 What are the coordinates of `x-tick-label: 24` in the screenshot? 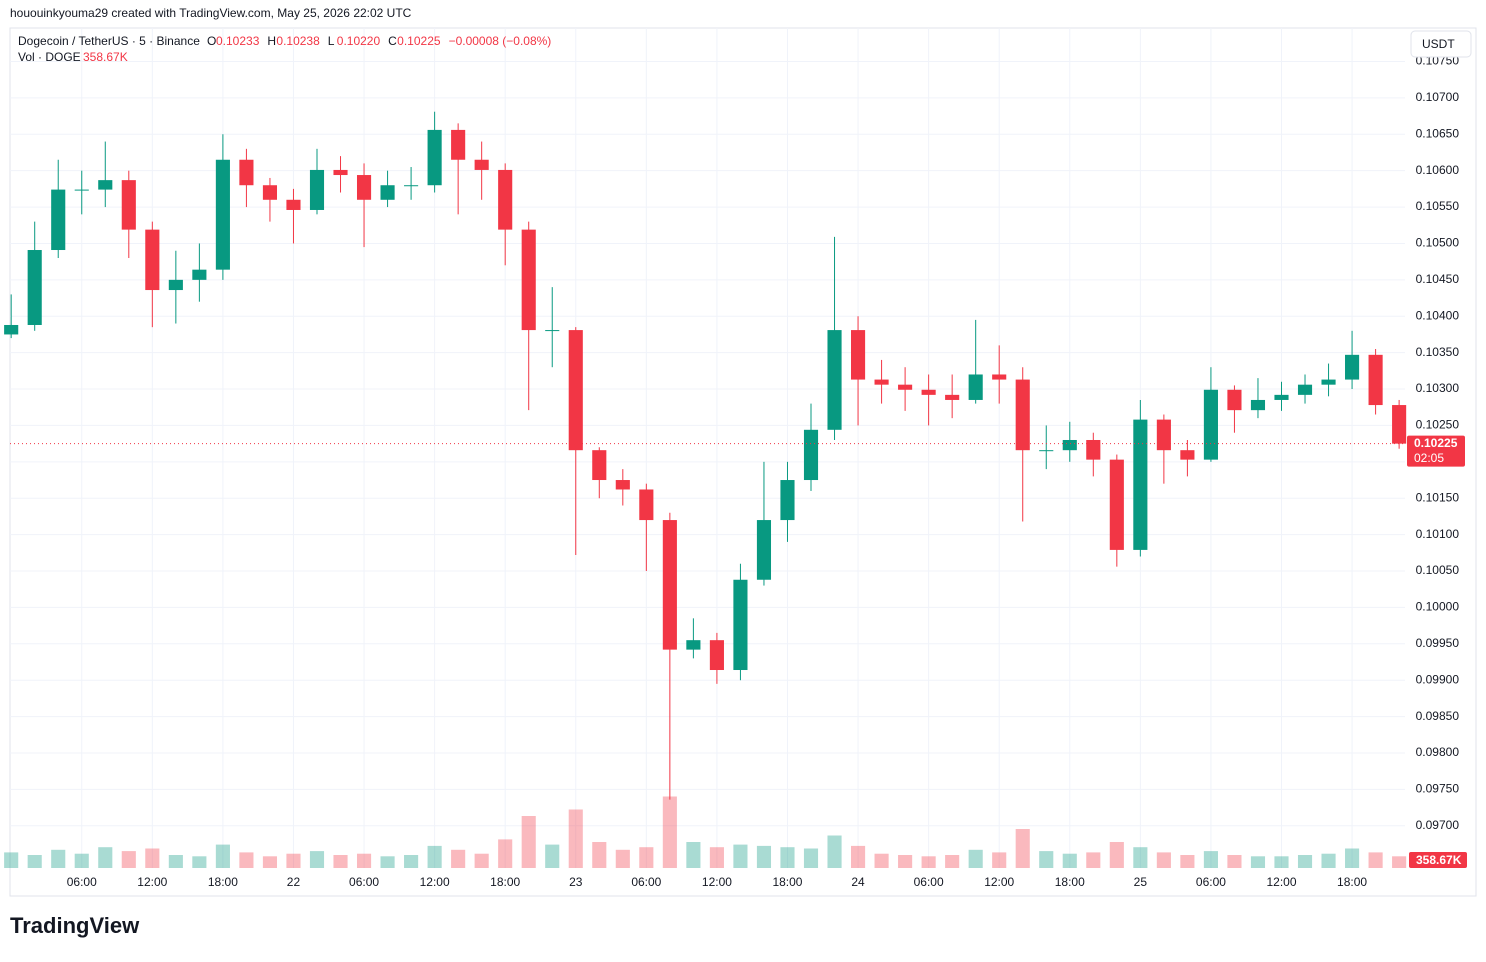 It's located at (858, 882).